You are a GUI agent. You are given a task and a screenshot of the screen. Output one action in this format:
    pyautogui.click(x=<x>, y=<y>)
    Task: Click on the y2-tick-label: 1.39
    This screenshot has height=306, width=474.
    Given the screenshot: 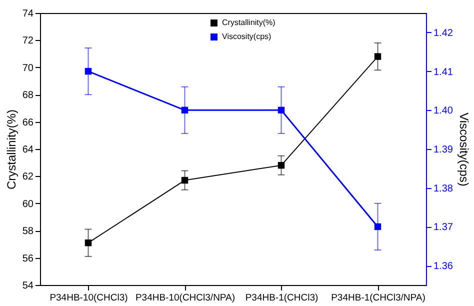 What is the action you would take?
    pyautogui.click(x=444, y=150)
    